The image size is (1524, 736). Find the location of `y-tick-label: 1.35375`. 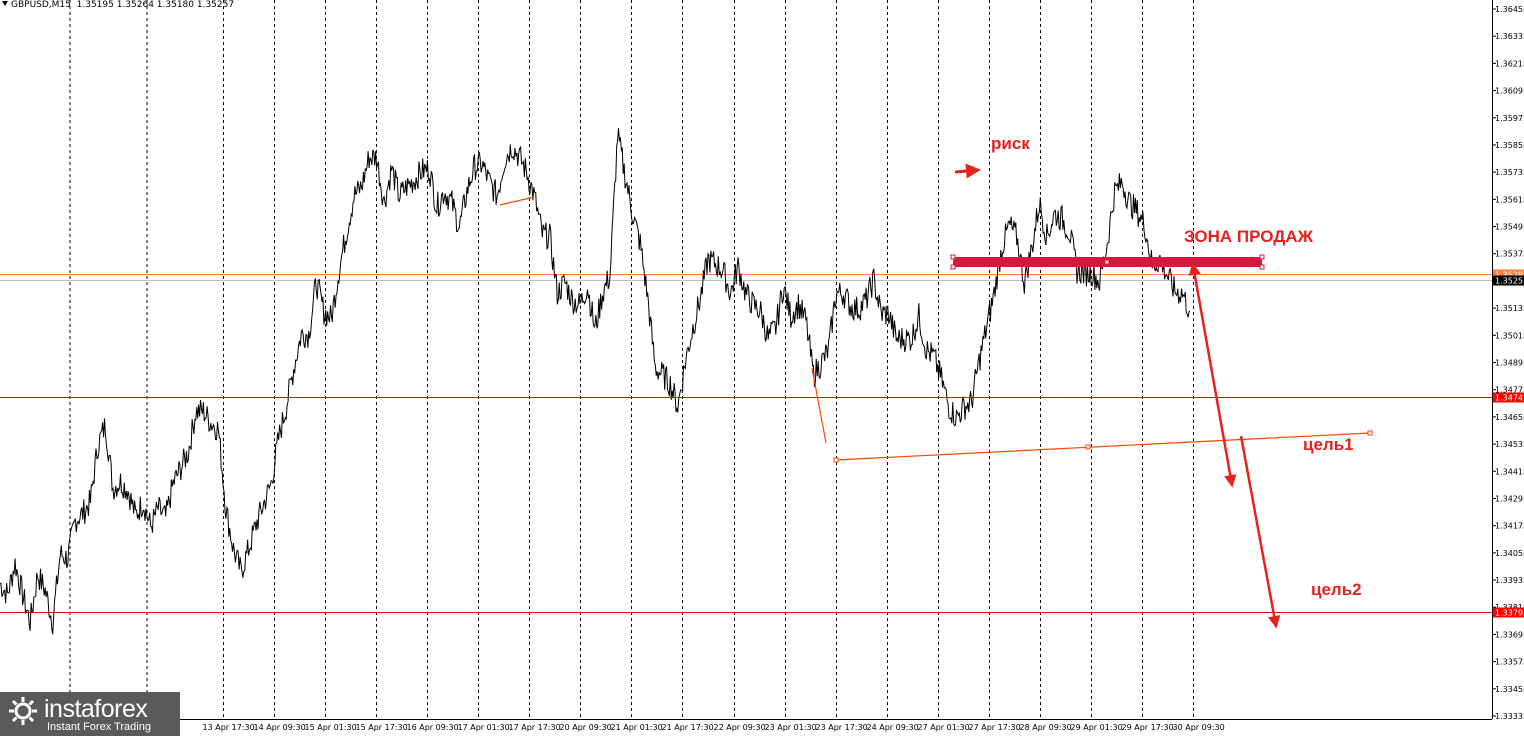

y-tick-label: 1.35375 is located at coordinates (1509, 254).